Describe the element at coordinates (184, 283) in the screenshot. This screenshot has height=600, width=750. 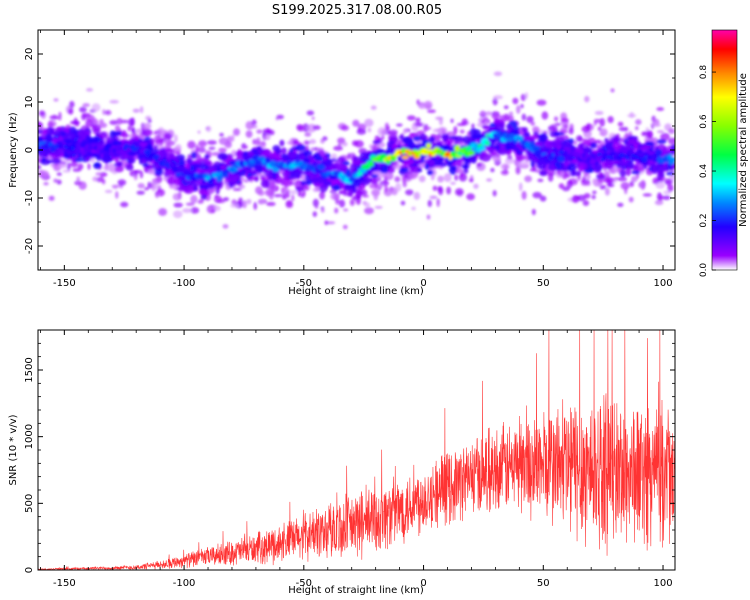
I see `x-tick-label: -100` at that location.